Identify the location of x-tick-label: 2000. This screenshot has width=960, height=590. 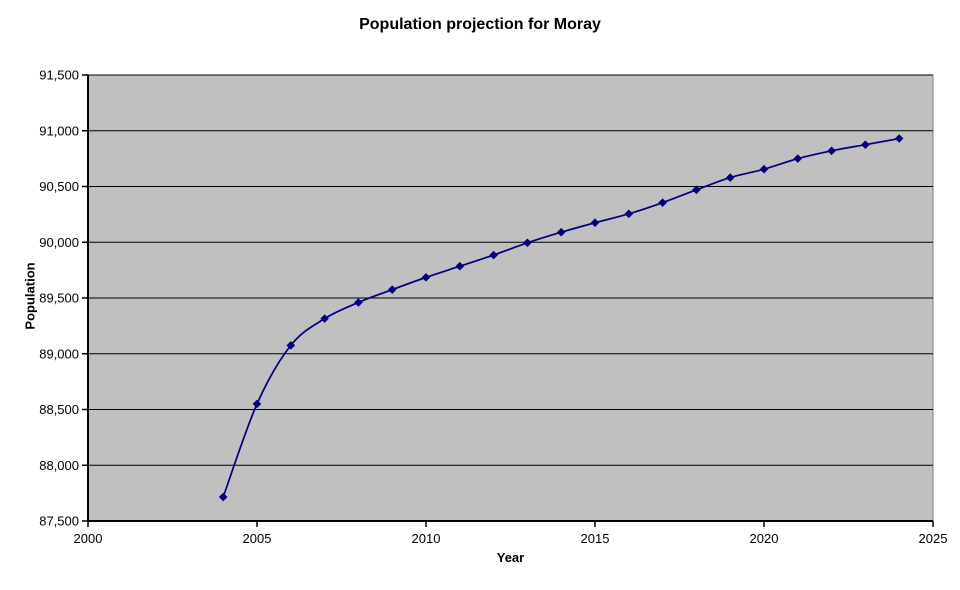
(88, 538).